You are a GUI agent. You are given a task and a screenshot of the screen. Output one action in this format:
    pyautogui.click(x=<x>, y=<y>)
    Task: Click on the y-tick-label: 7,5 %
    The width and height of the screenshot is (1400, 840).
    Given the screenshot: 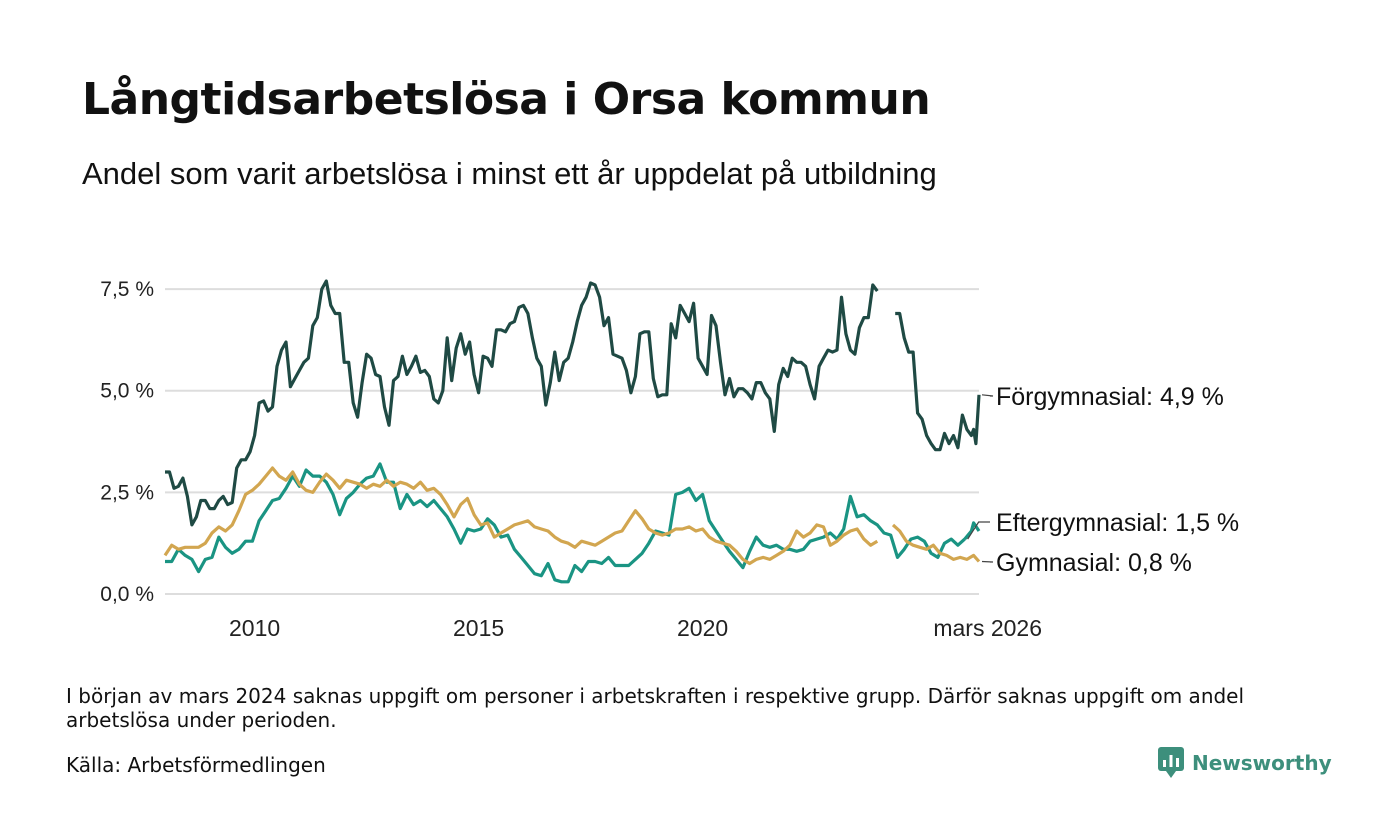 What is the action you would take?
    pyautogui.click(x=127, y=289)
    